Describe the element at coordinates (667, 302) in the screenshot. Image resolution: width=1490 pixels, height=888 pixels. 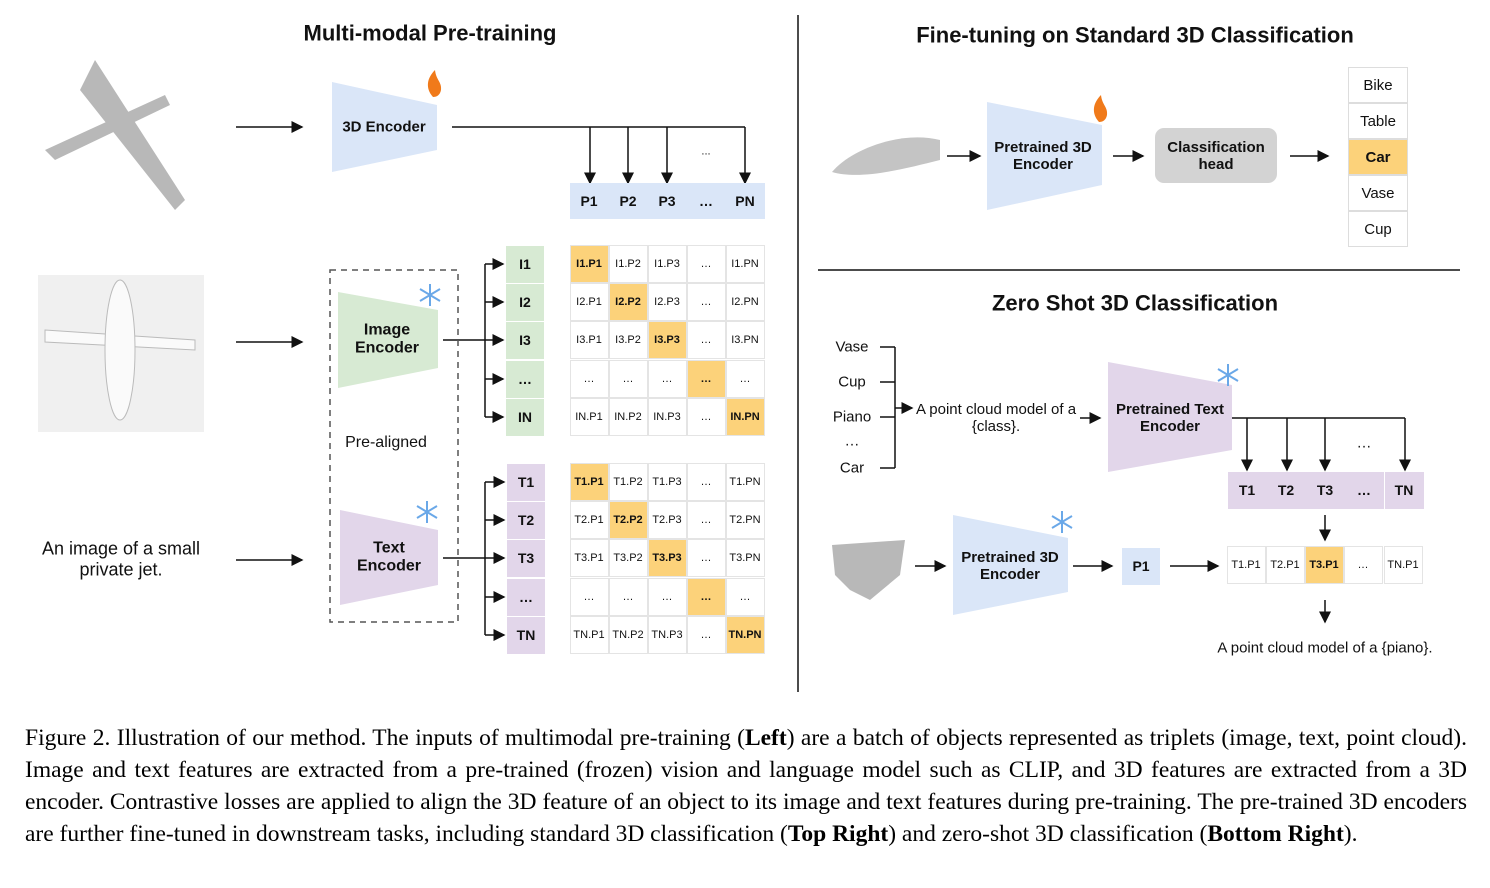
I see `similarity-cell: I2.P3` at that location.